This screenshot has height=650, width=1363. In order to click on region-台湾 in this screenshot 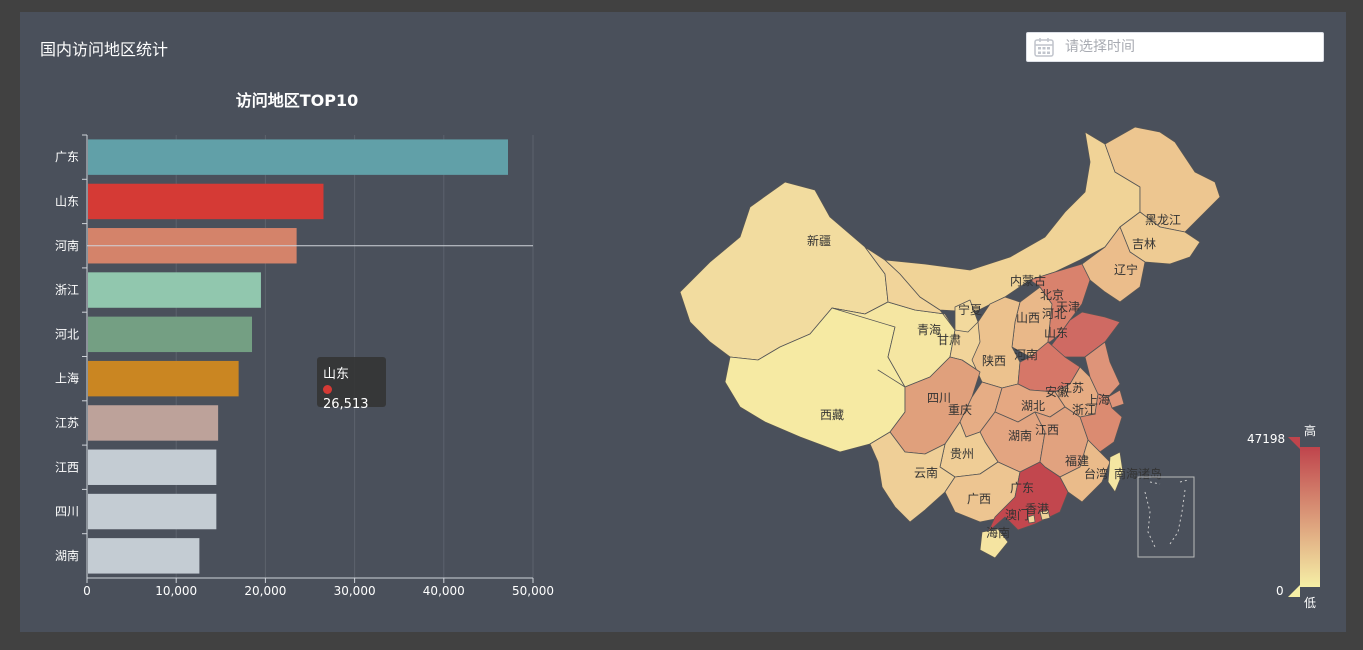, I will do `click(1115, 472)`.